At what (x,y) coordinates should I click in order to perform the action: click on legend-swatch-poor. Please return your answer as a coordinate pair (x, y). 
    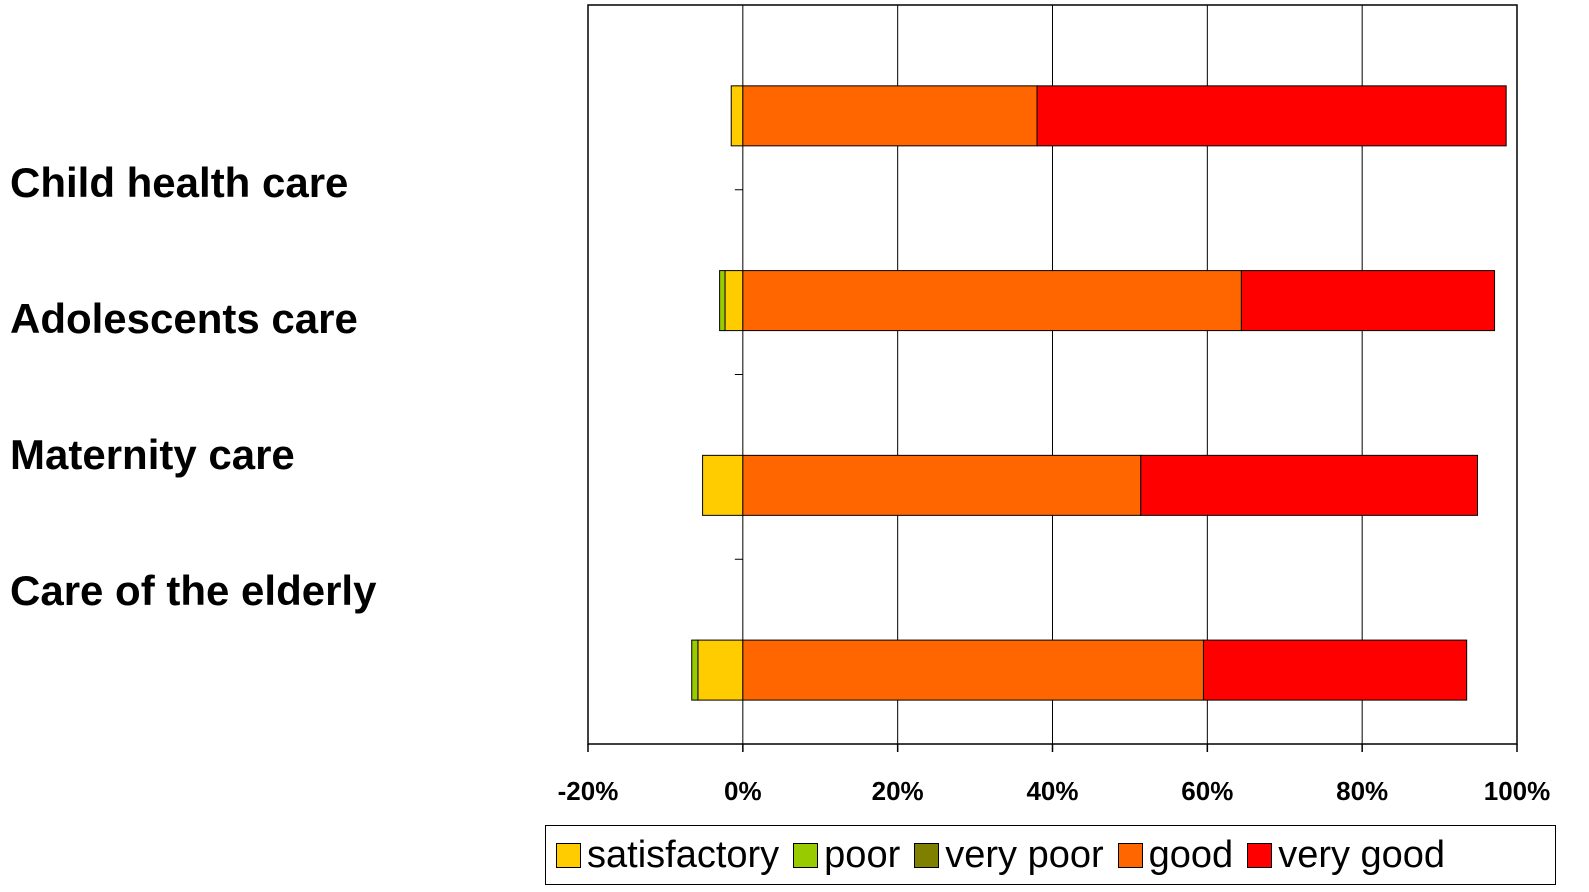
    Looking at the image, I should click on (806, 855).